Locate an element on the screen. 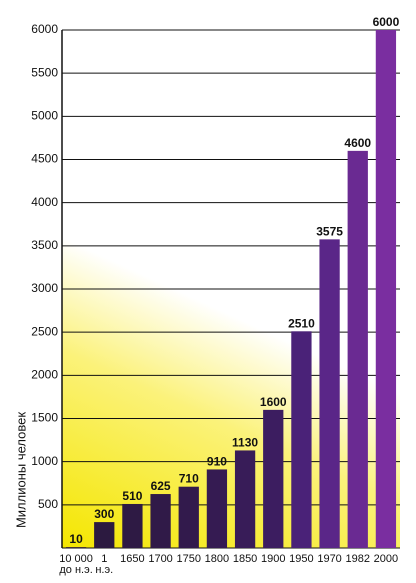 The height and width of the screenshot is (583, 416). y-tick-label: 6000 is located at coordinates (44, 29).